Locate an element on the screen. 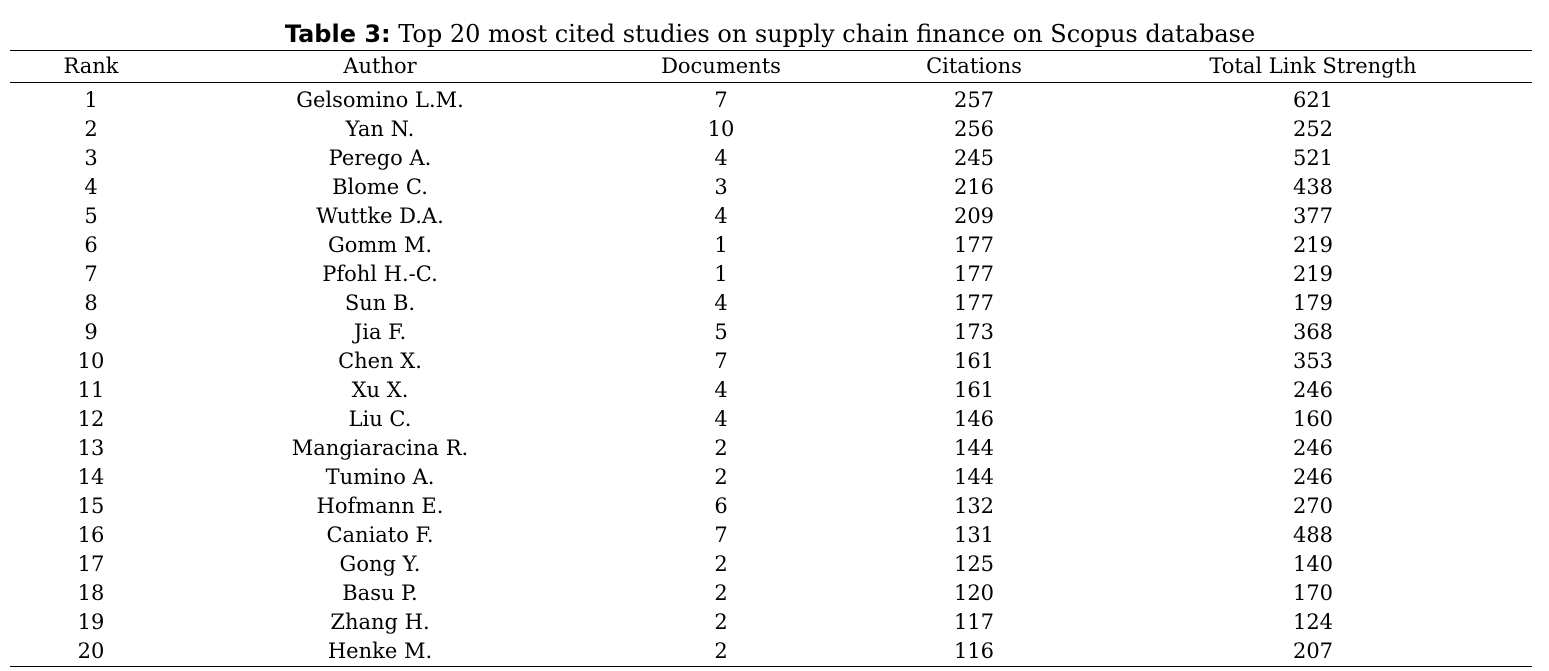  cell-author: Gomm M. is located at coordinates (380, 245).